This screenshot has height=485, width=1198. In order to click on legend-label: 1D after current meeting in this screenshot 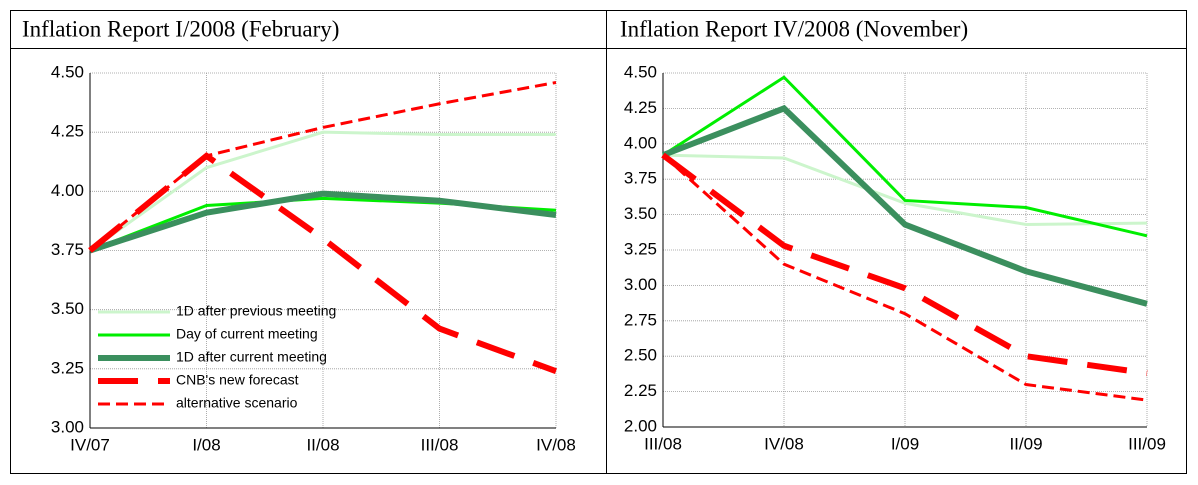, I will do `click(251, 357)`.